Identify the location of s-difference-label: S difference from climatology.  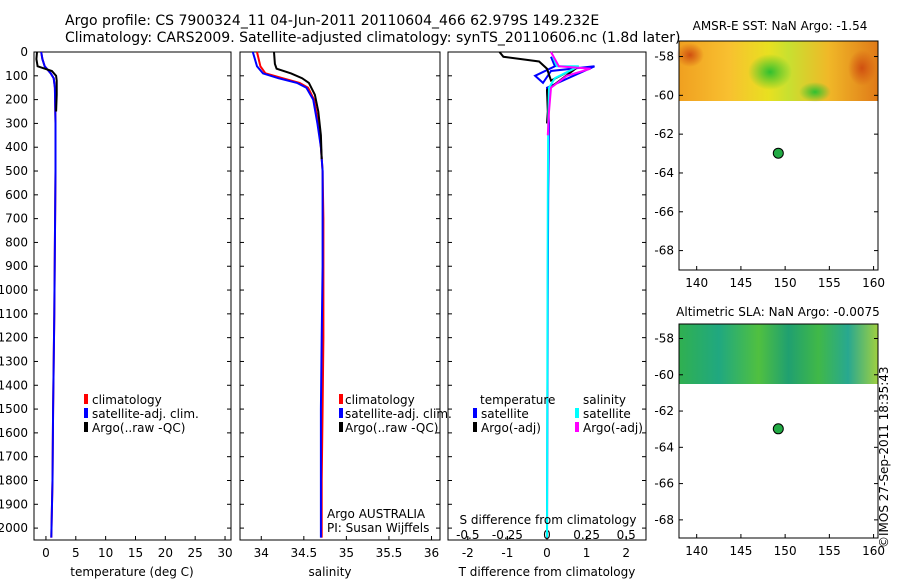
(548, 520).